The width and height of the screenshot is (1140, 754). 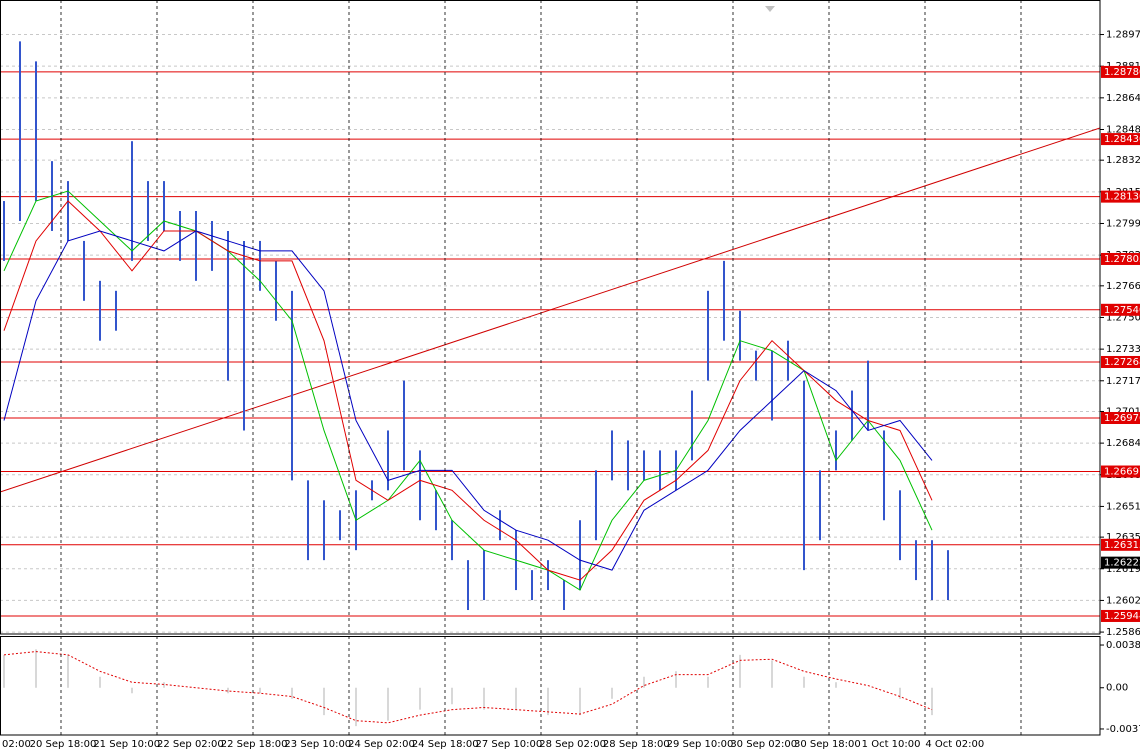 I want to click on y-tick-label: 1.28645, so click(x=1123, y=98).